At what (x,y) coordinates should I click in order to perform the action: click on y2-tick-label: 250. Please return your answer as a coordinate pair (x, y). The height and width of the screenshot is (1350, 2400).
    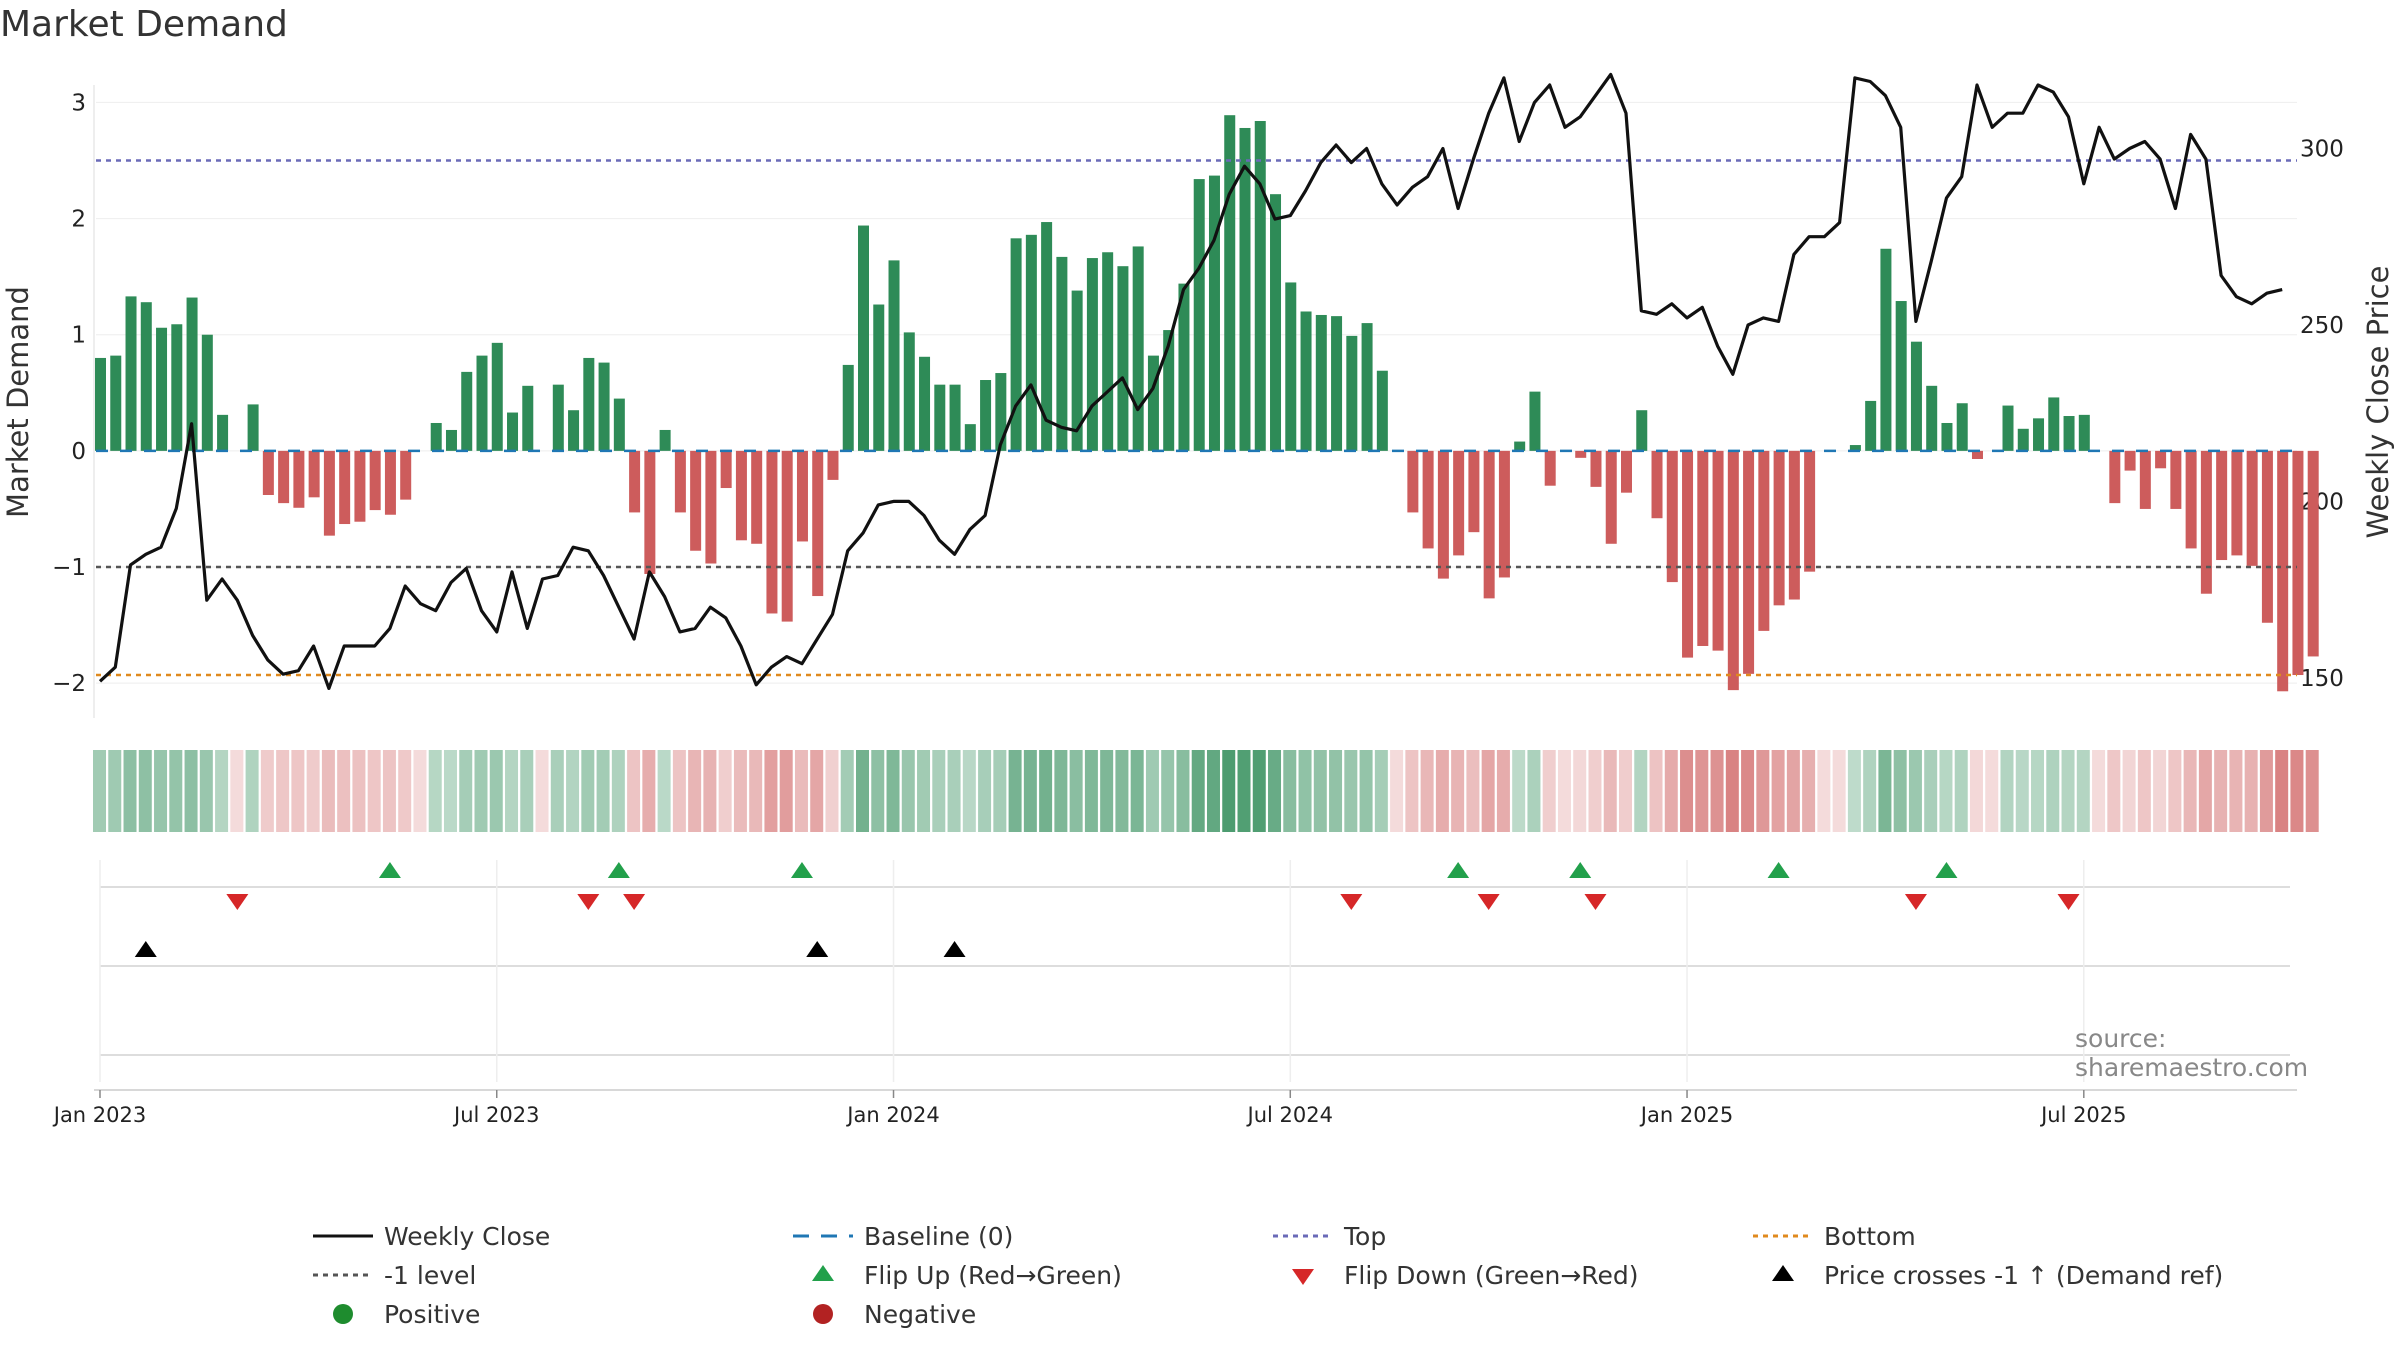
    Looking at the image, I should click on (2322, 326).